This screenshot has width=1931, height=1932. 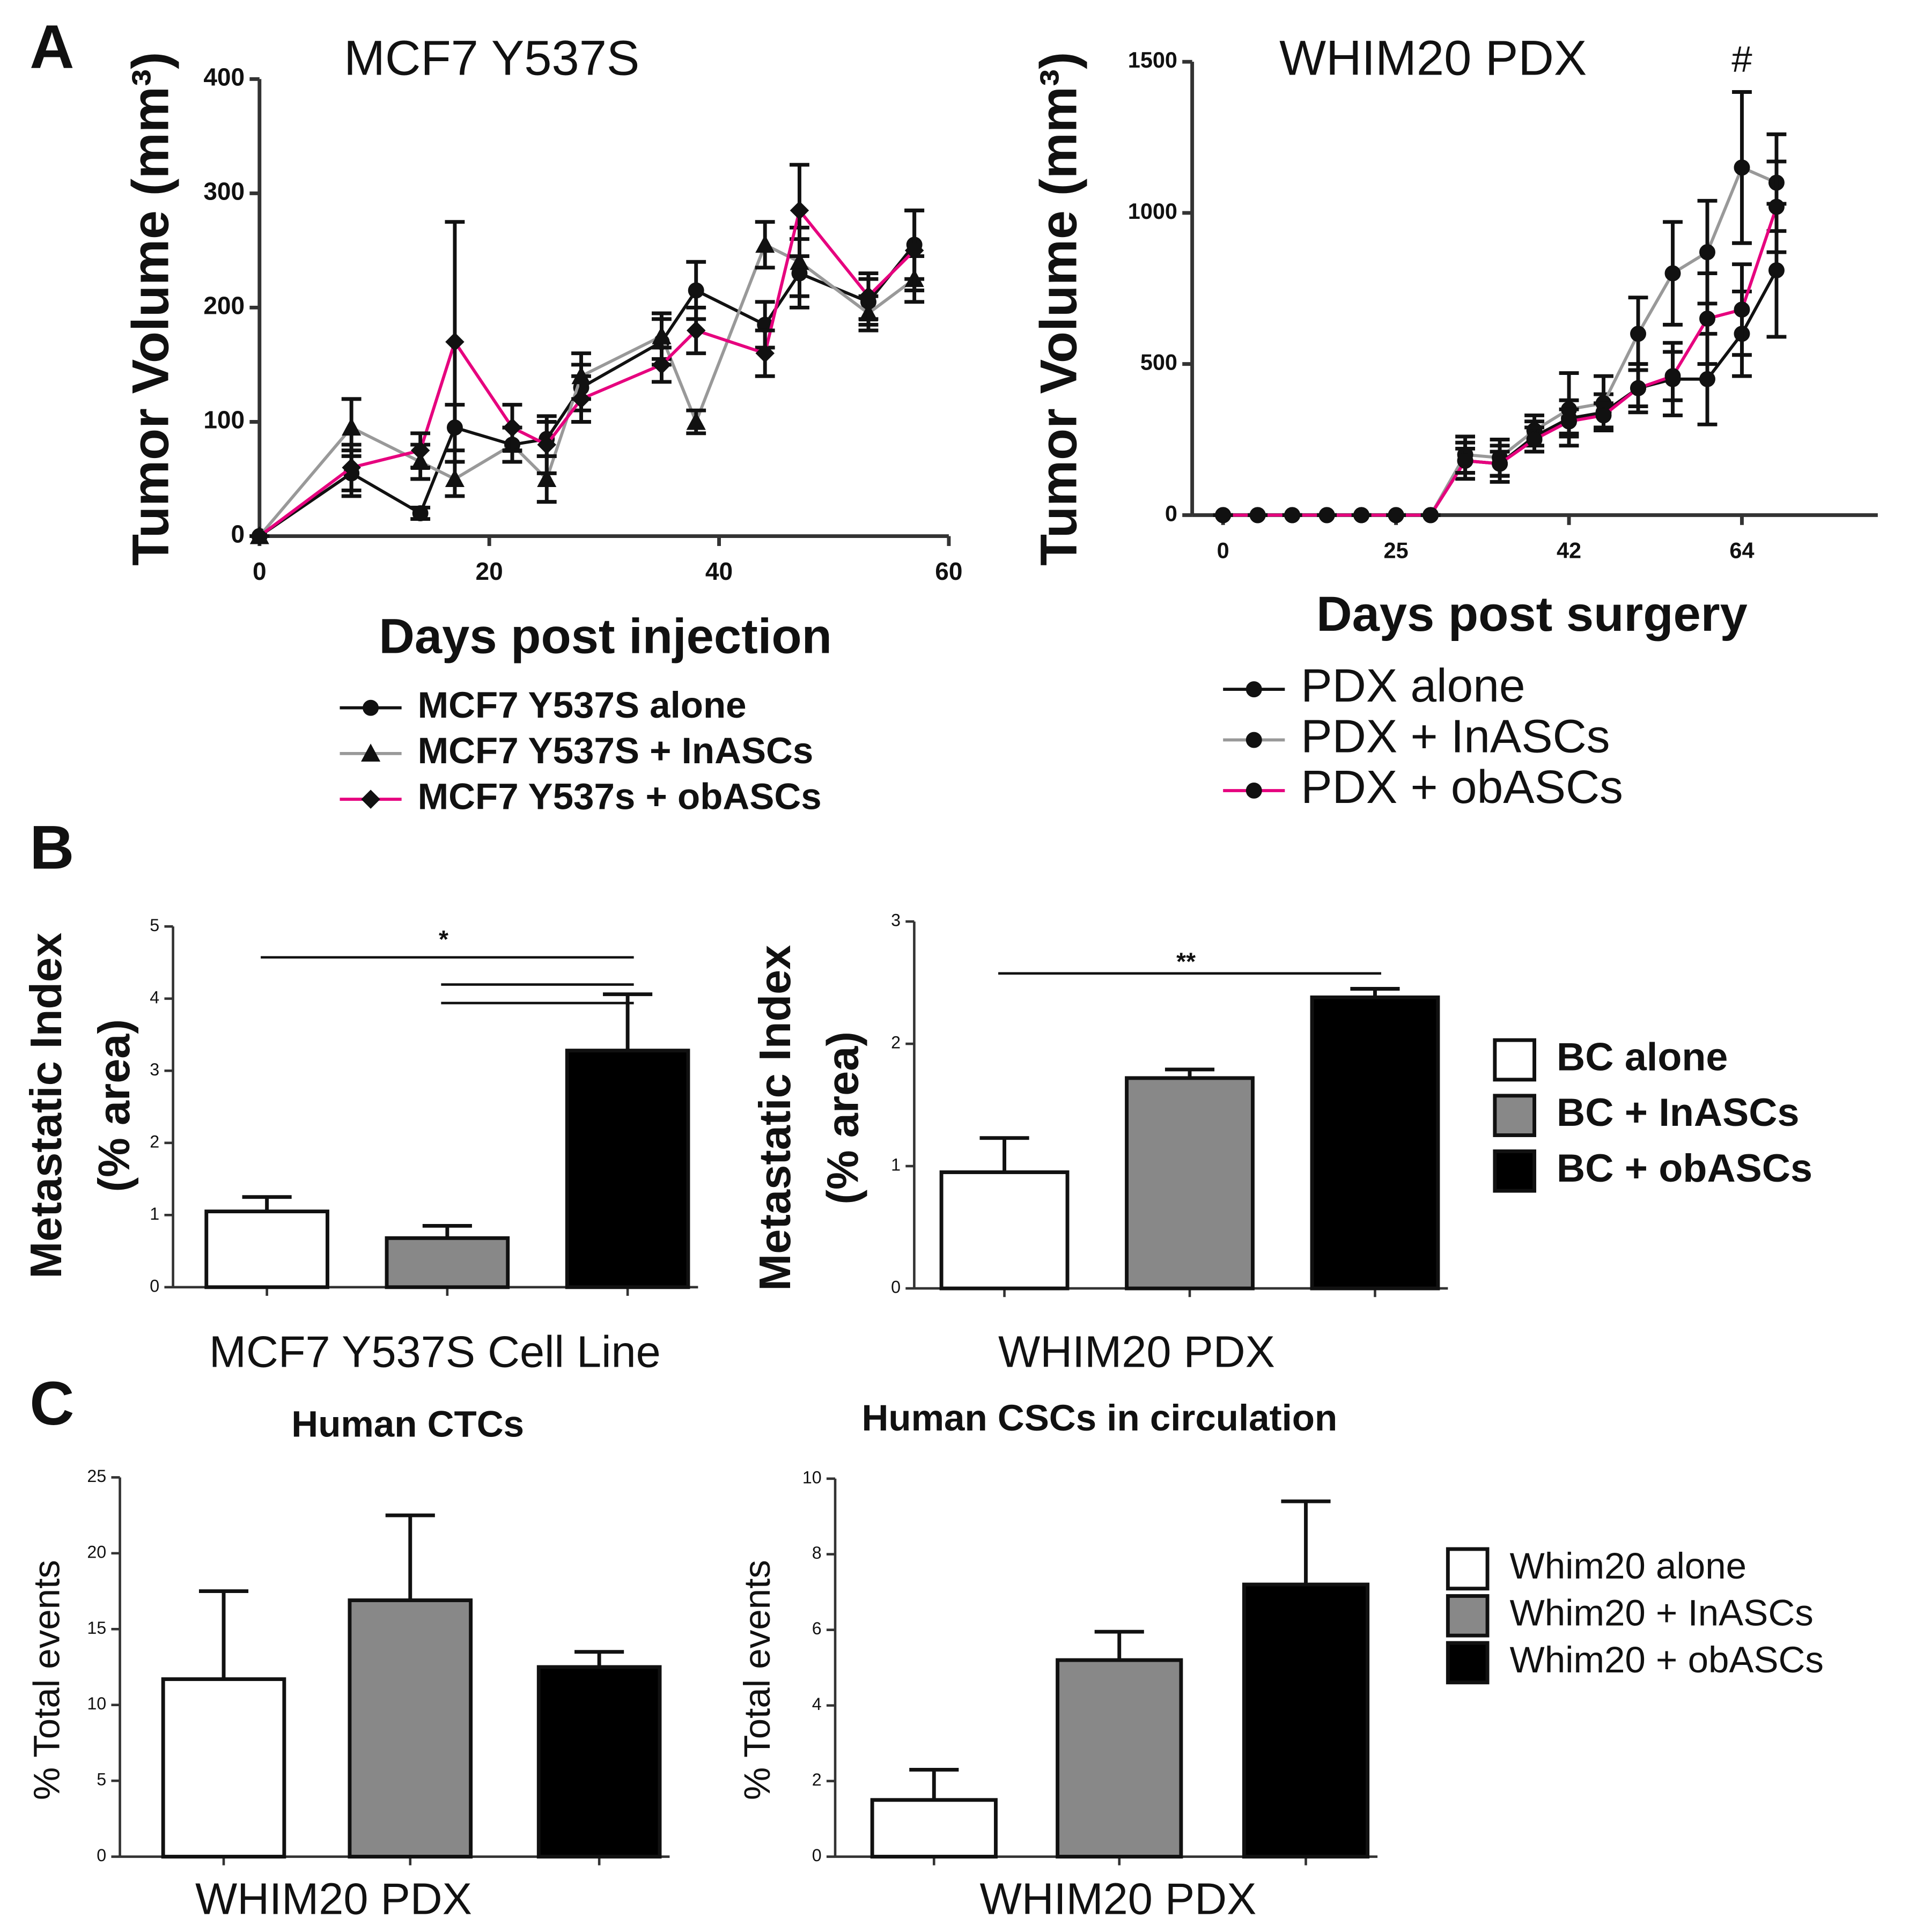 I want to click on y-tick-label: 15, so click(x=96, y=1628).